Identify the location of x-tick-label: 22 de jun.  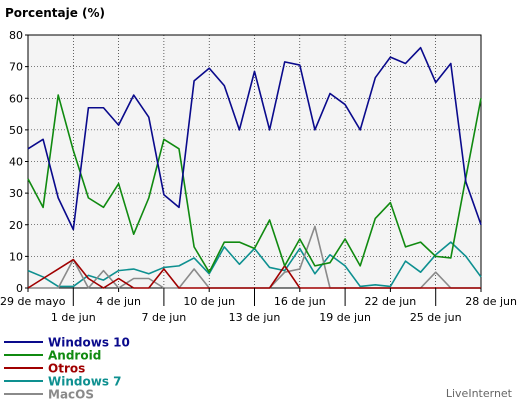
(391, 301).